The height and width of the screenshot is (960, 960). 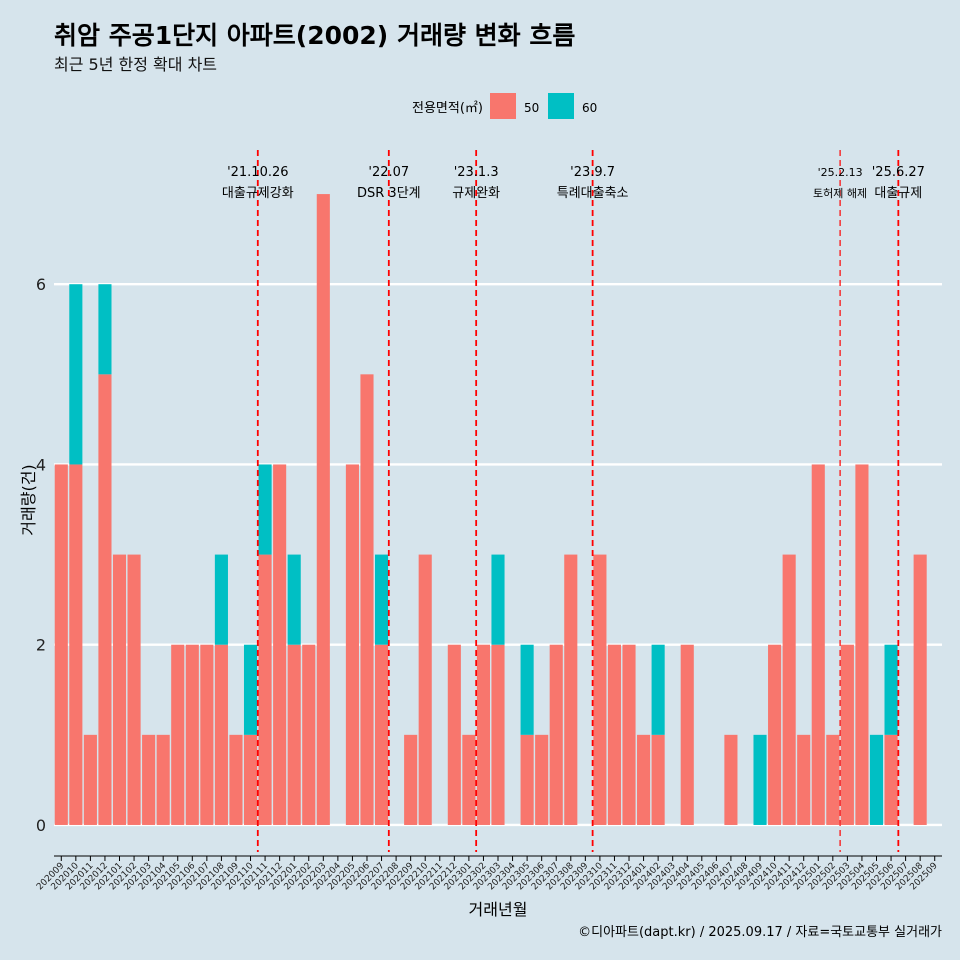 What do you see at coordinates (592, 172) in the screenshot?
I see `event-date: '23.9.7` at bounding box center [592, 172].